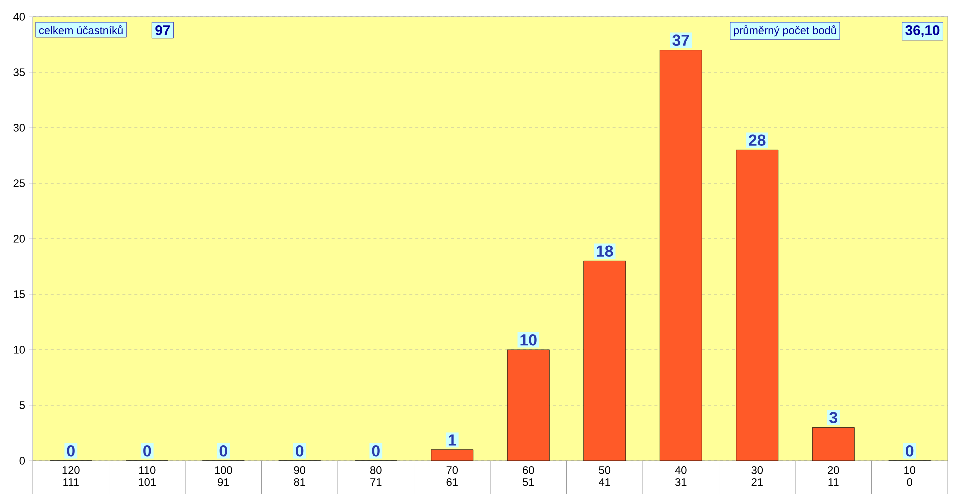 The image size is (960, 494). Describe the element at coordinates (528, 340) in the screenshot. I see `data-label: 10` at that location.